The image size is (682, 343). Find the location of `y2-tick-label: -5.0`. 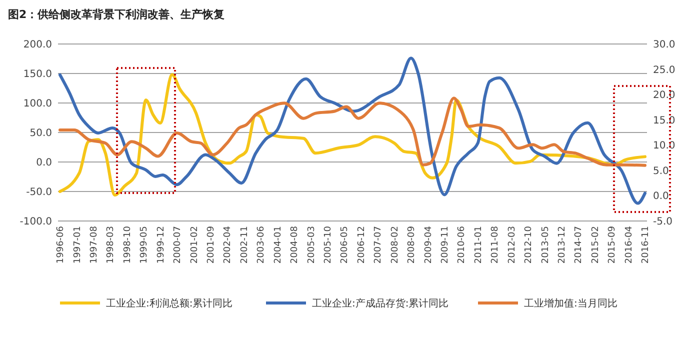

y2-tick-label: -5.0 is located at coordinates (663, 222).